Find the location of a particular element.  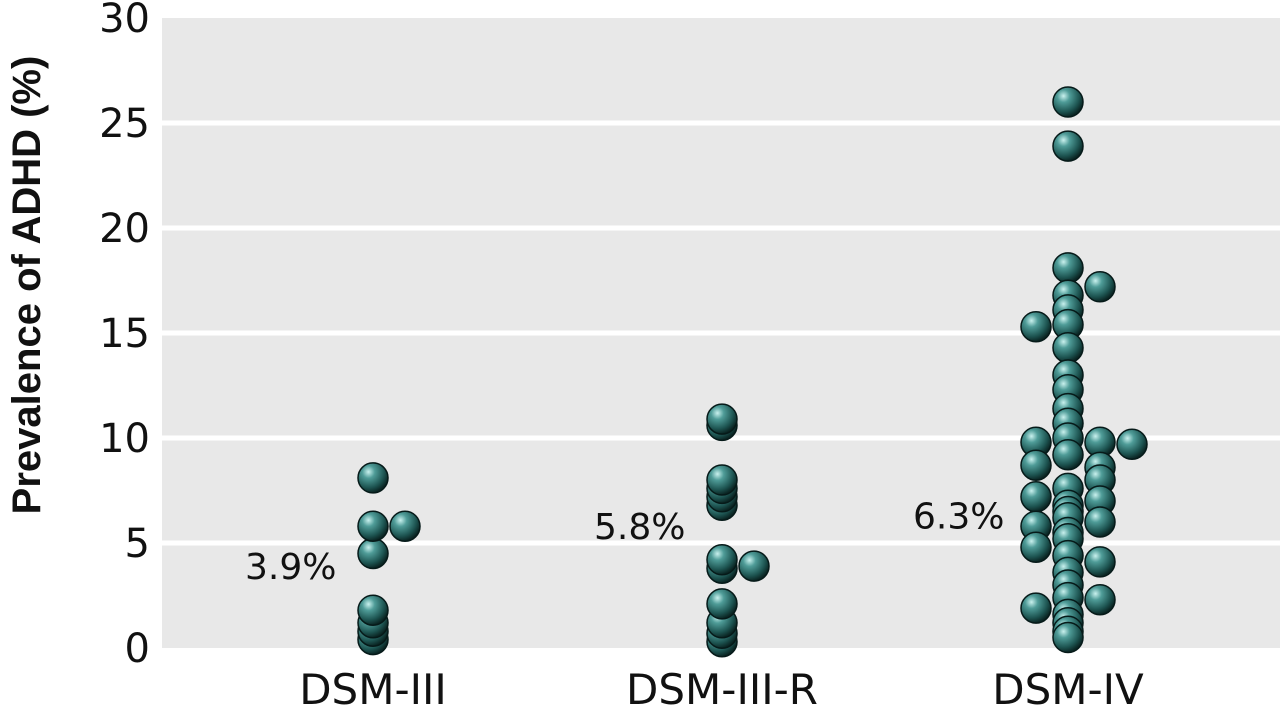

category-labels: DSM-III DSM-III-R DSM-IV is located at coordinates (721, 686).